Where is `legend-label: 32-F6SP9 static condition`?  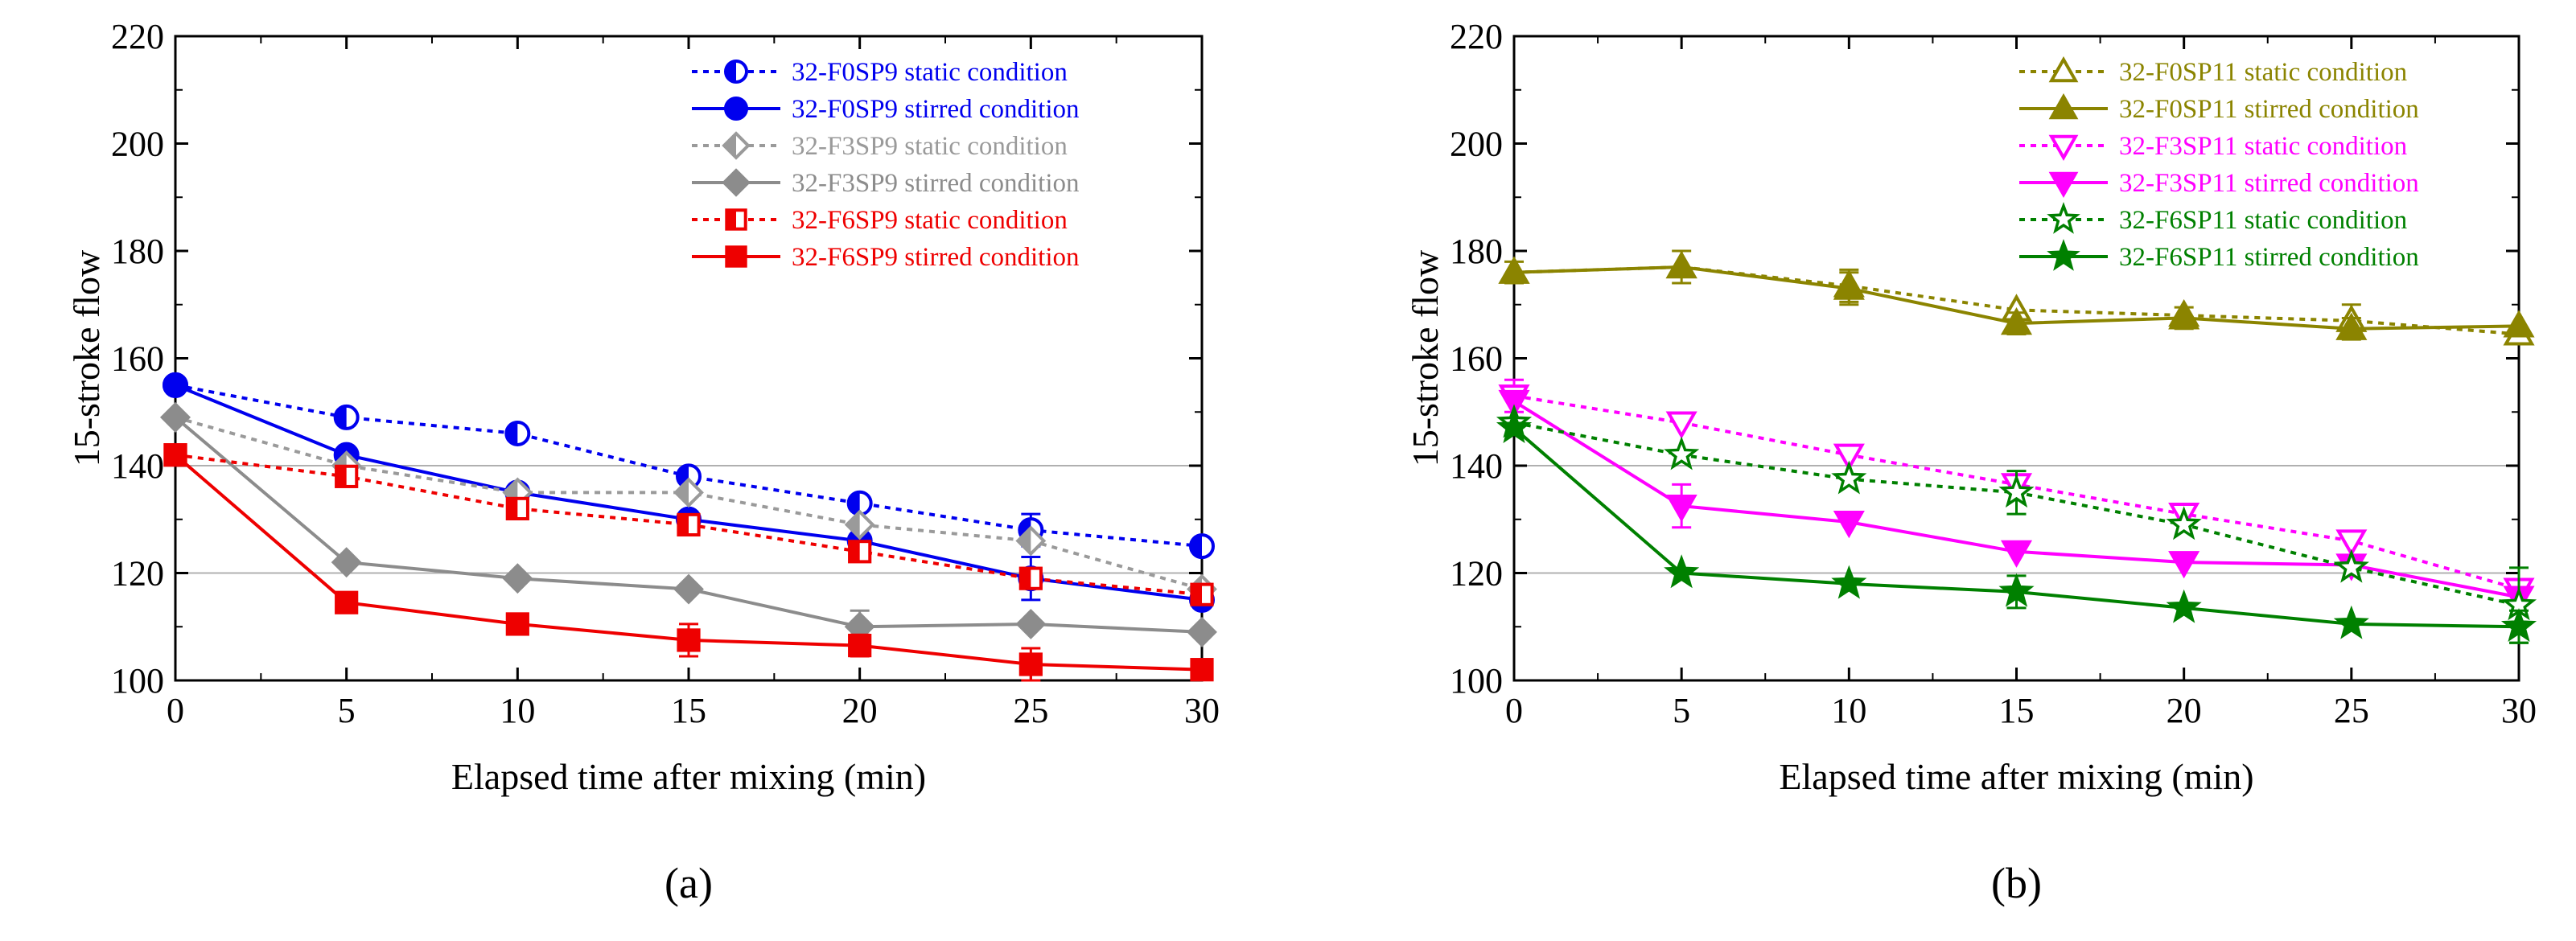 legend-label: 32-F6SP9 static condition is located at coordinates (930, 221).